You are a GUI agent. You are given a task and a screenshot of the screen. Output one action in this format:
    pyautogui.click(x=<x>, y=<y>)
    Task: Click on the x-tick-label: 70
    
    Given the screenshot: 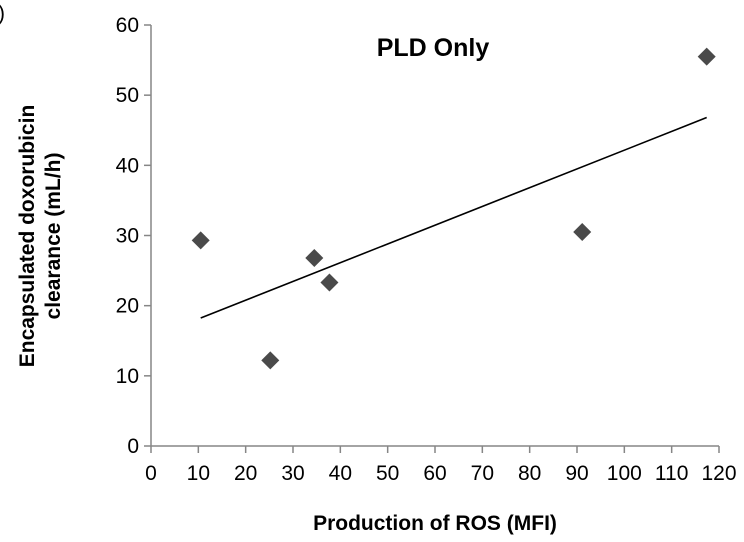 What is the action you would take?
    pyautogui.click(x=482, y=473)
    